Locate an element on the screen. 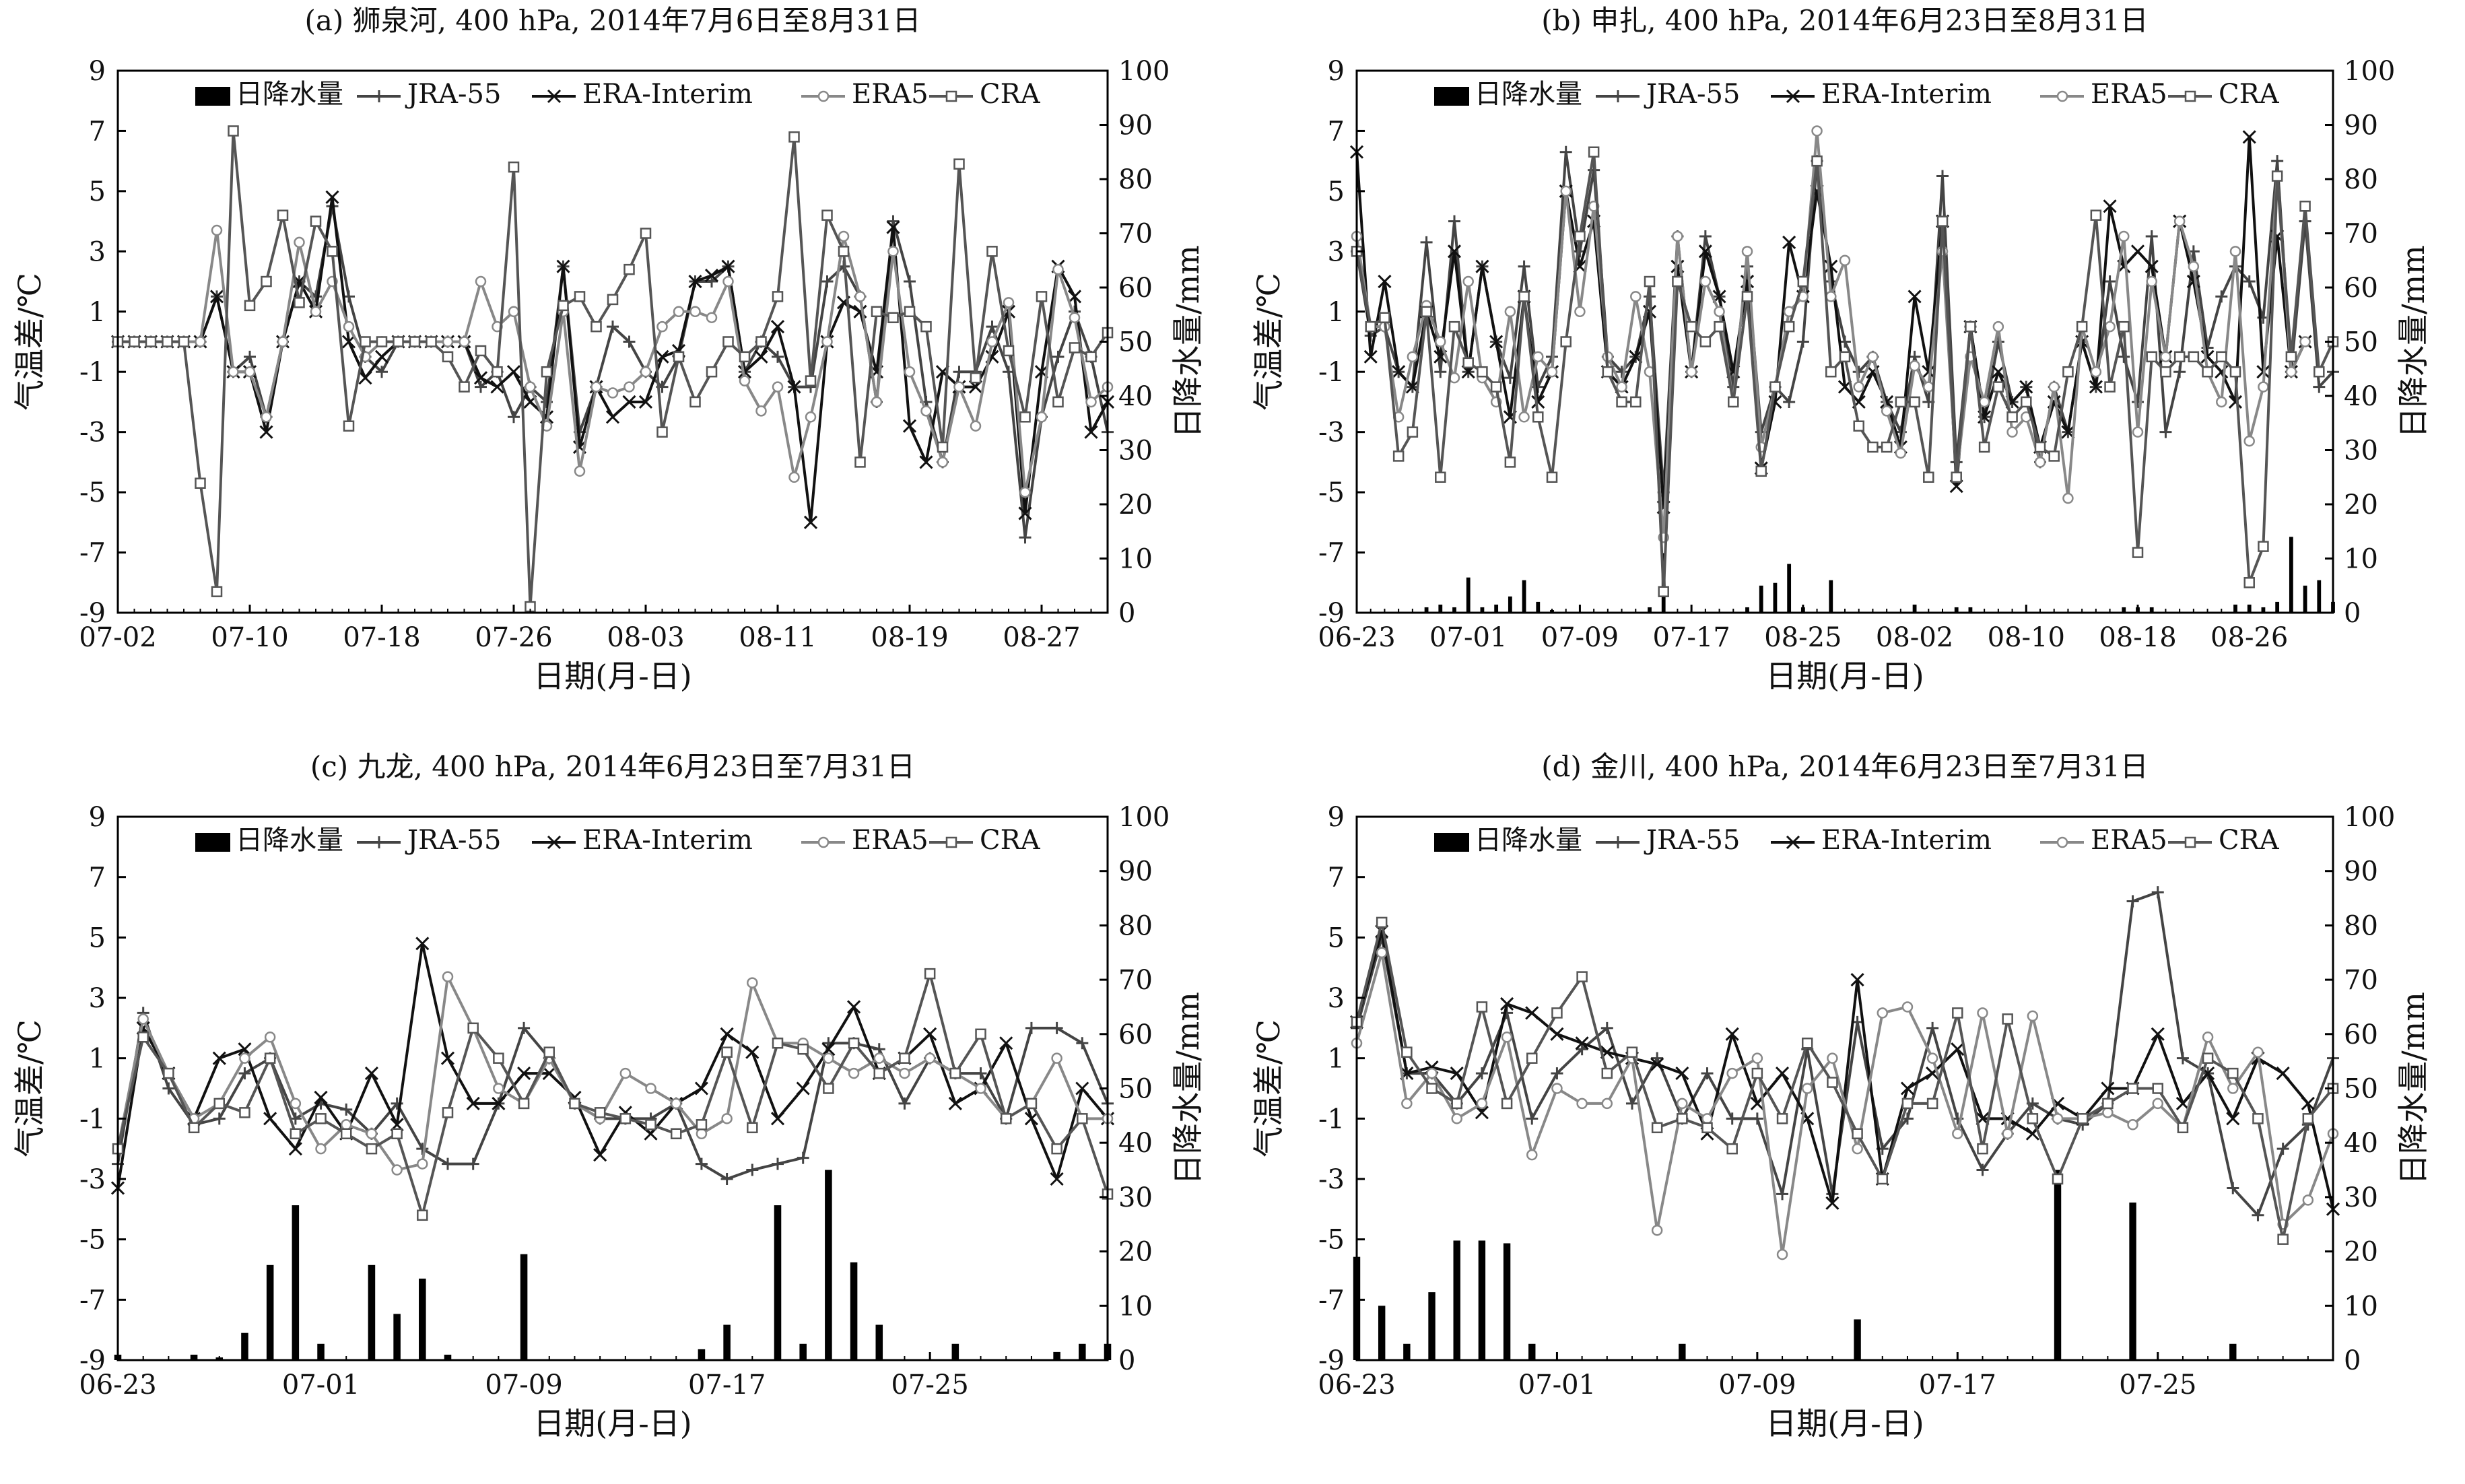  y2-tick-label: 10 is located at coordinates (2361, 559).